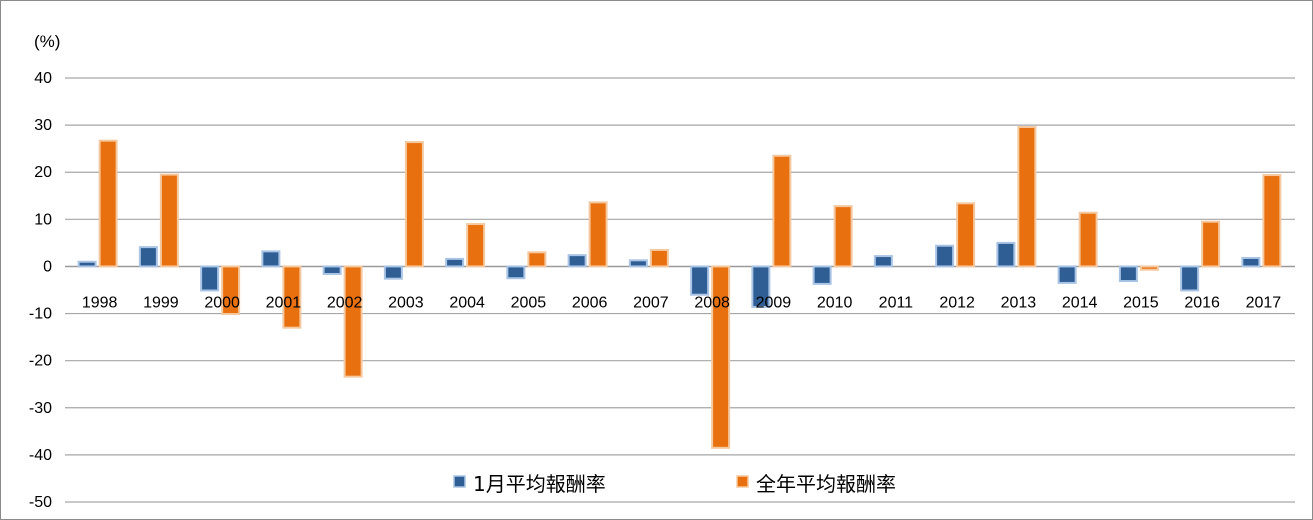 The height and width of the screenshot is (520, 1313). What do you see at coordinates (414, 204) in the screenshot?
I see `bar-annual-2003` at bounding box center [414, 204].